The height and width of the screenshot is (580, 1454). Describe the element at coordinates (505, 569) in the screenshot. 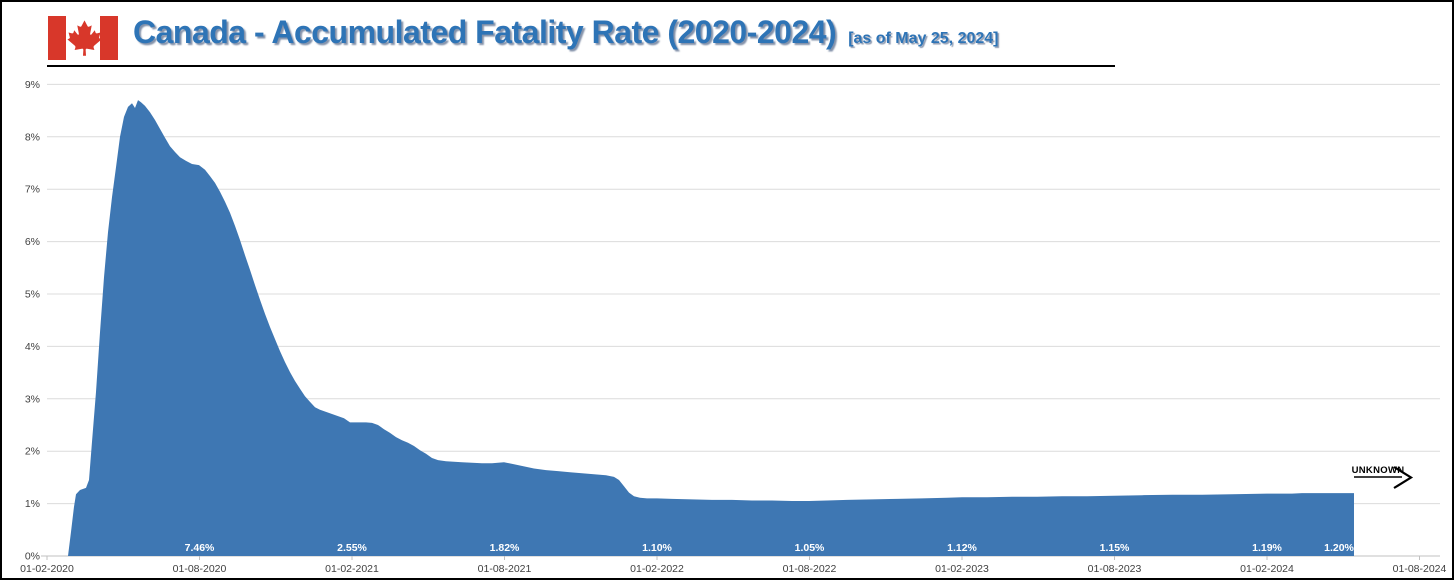

I see `x-axis-label: 01-08-2021` at that location.